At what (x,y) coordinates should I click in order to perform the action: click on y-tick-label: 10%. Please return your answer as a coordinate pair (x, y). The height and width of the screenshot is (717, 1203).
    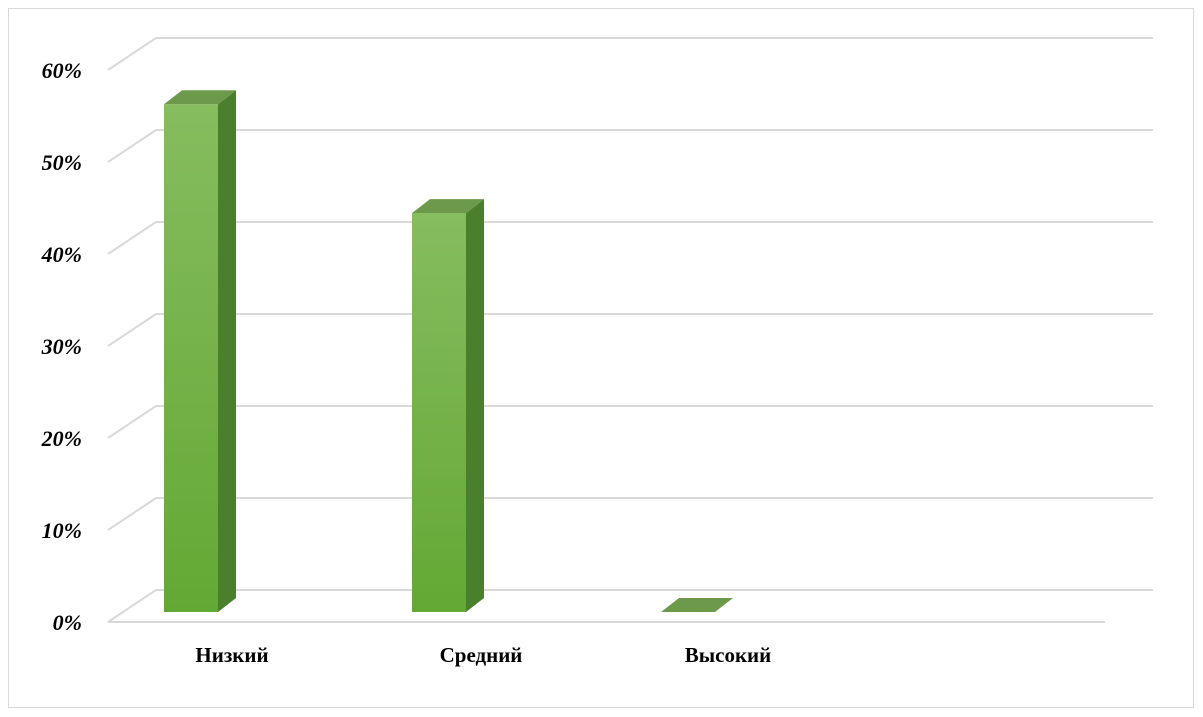
    Looking at the image, I should click on (62, 530).